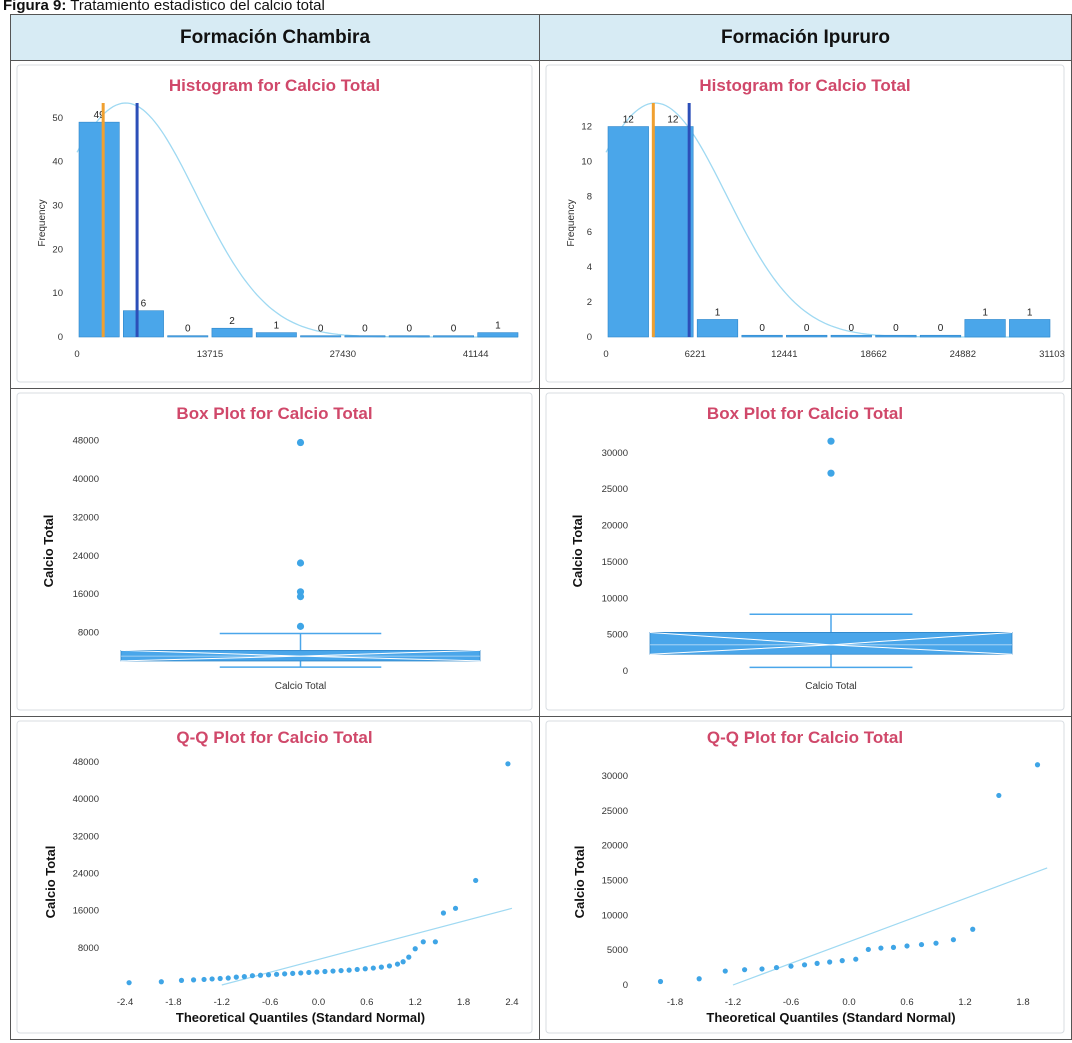 This screenshot has height=1043, width=1072. What do you see at coordinates (577, 551) in the screenshot?
I see `y-axis-label: Calcio Total` at bounding box center [577, 551].